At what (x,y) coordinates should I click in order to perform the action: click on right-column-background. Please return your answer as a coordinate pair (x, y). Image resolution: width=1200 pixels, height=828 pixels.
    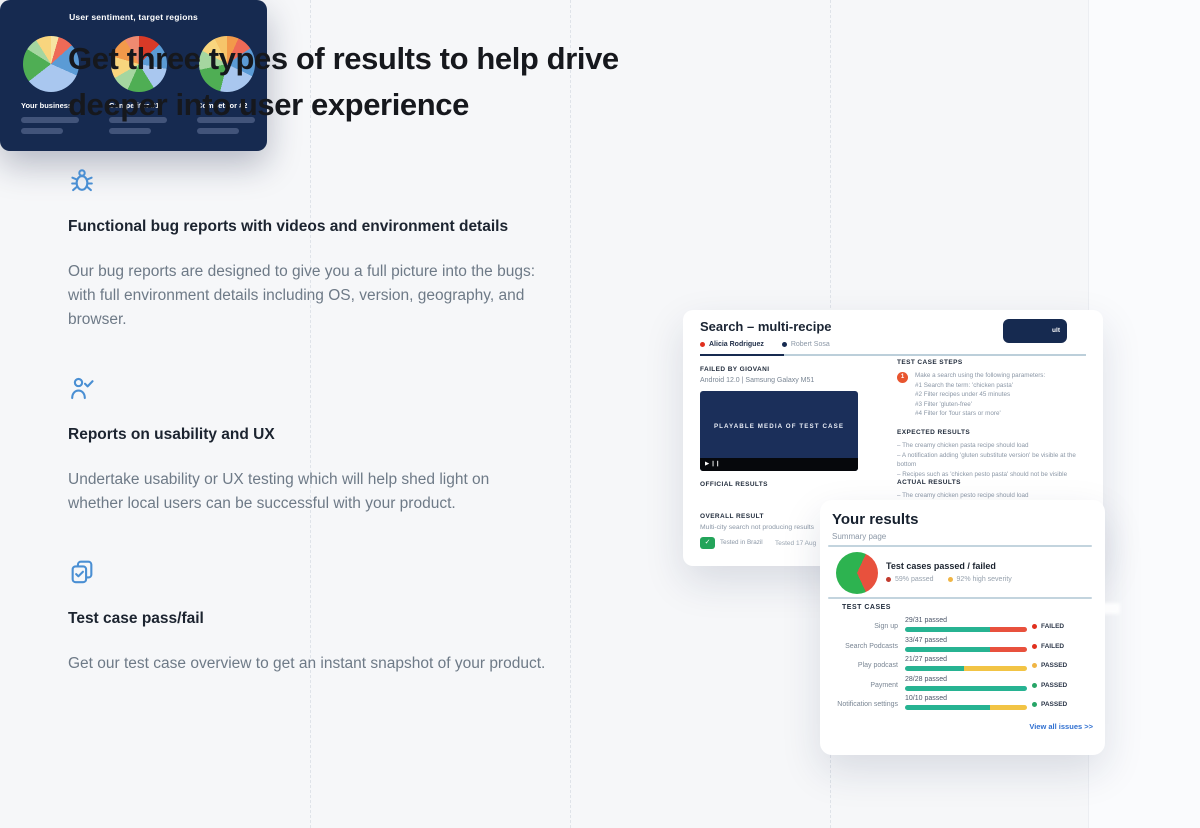
    Looking at the image, I should click on (1144, 414).